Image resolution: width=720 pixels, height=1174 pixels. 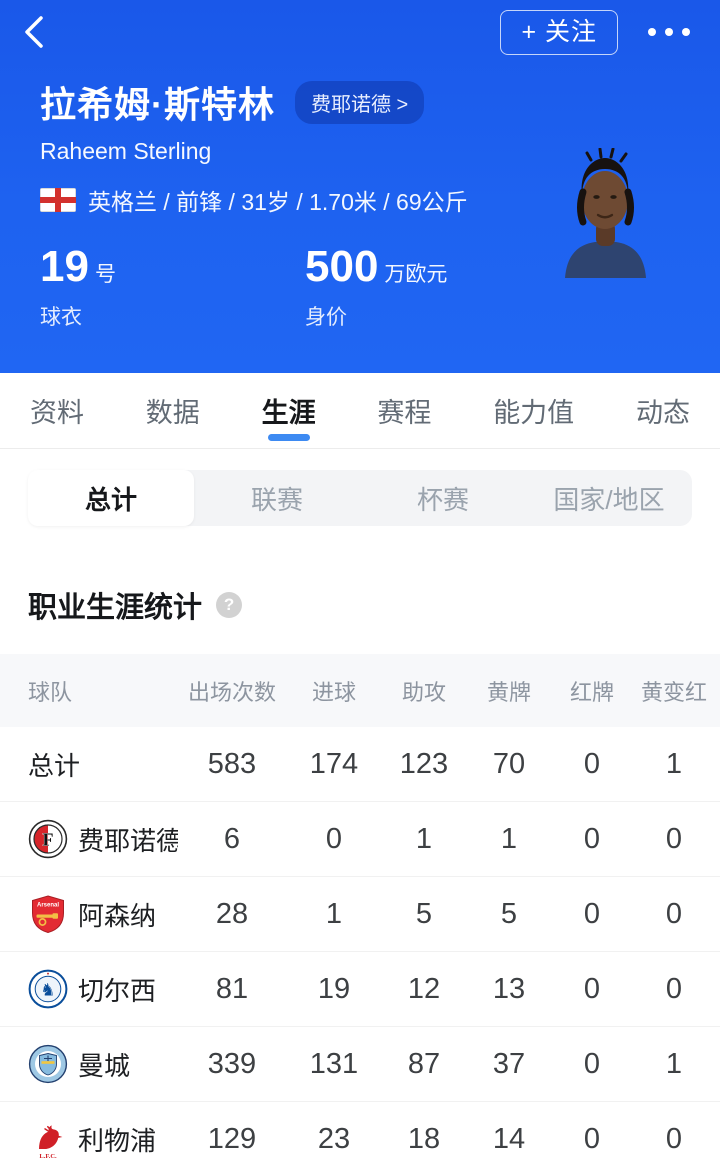 I want to click on current-team-badge: 费耶诺德 >, so click(x=360, y=102).